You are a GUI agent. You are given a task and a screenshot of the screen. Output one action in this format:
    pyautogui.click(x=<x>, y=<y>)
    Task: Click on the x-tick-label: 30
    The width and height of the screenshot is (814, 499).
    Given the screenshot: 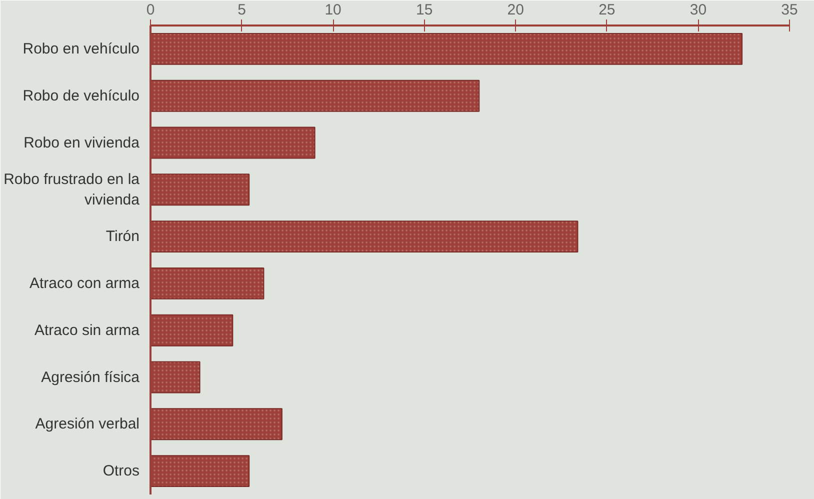 What is the action you would take?
    pyautogui.click(x=698, y=10)
    